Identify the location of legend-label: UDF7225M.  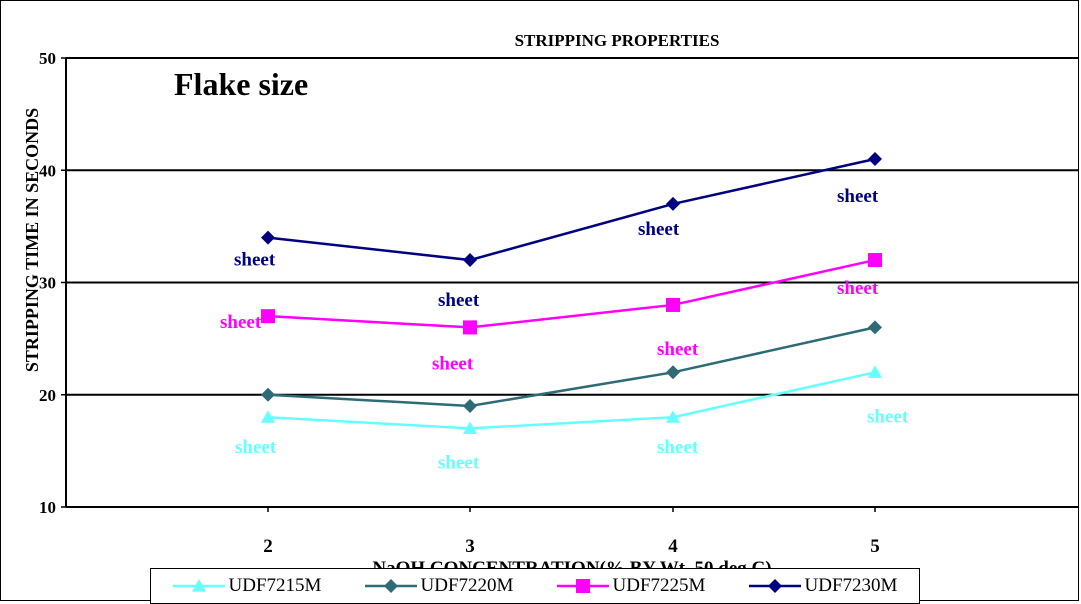
(659, 585).